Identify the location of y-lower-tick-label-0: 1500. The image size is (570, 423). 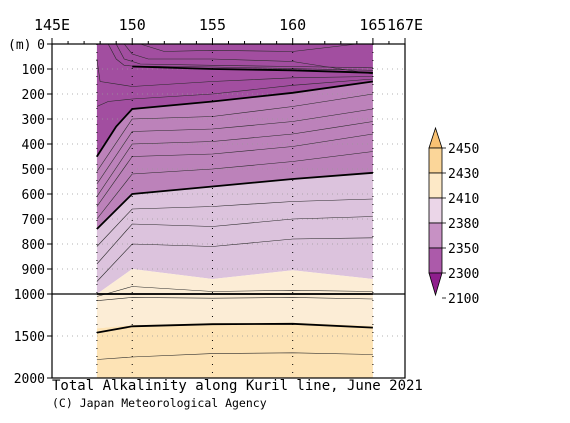
(29, 337).